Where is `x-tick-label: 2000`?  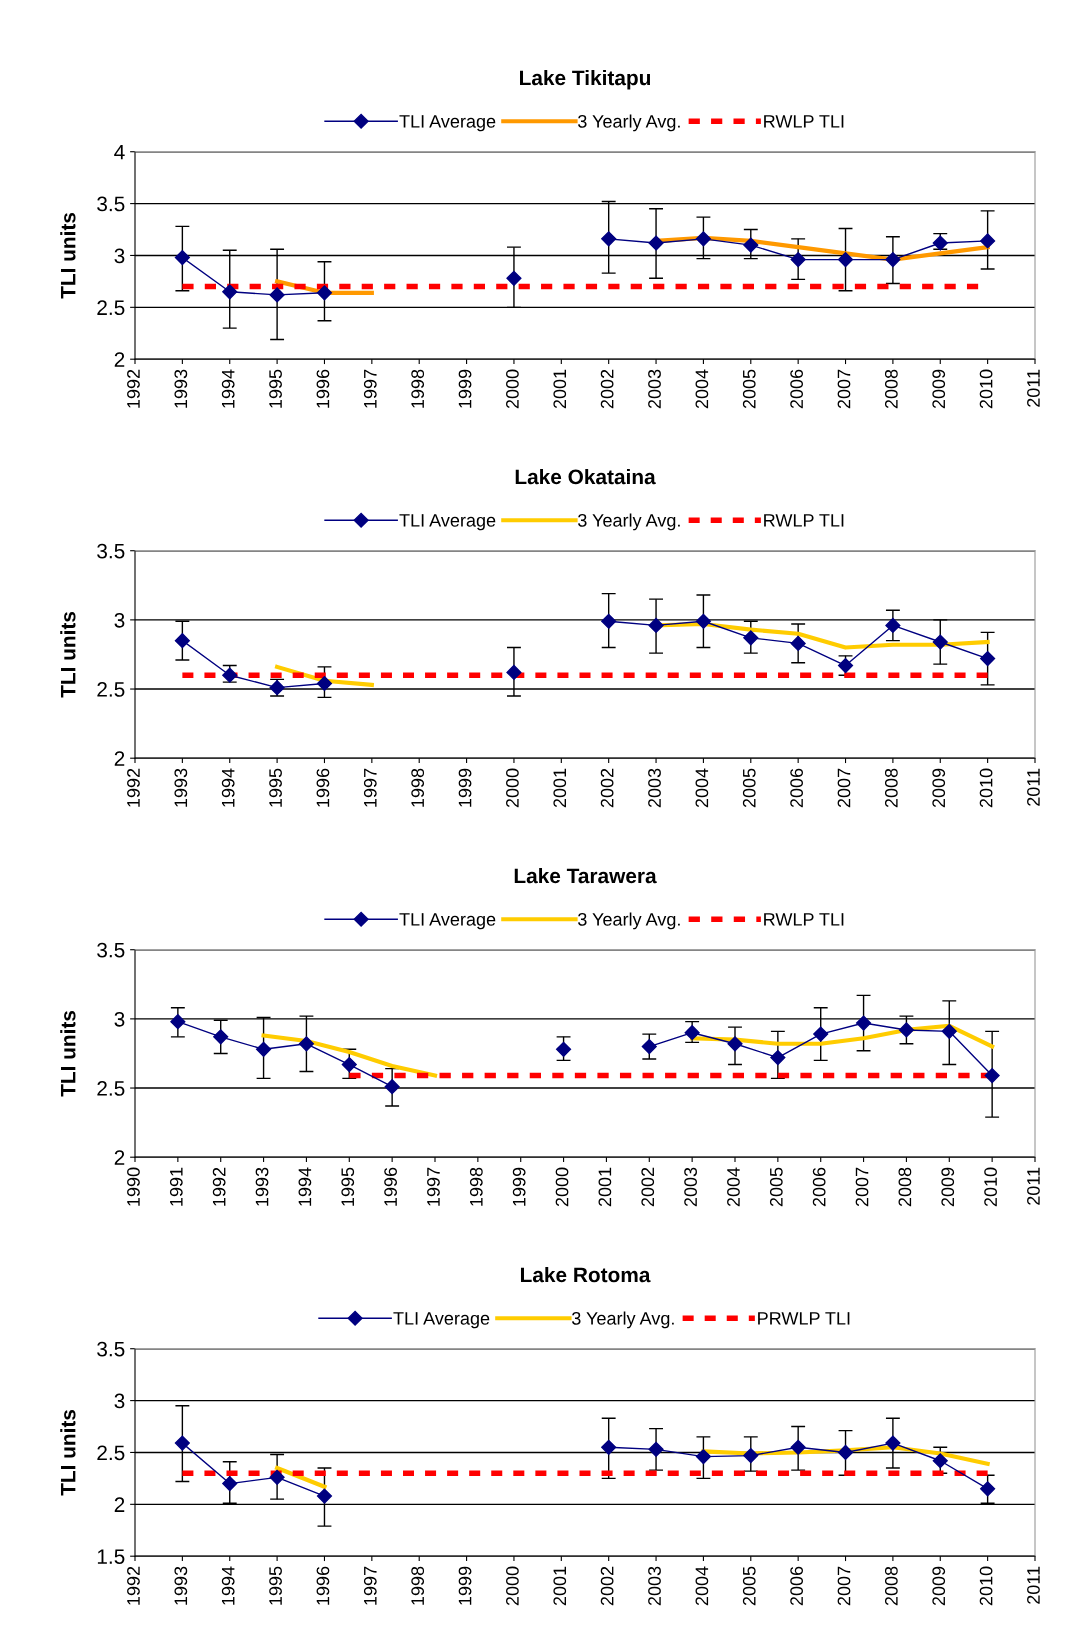 x-tick-label: 2000 is located at coordinates (512, 1586).